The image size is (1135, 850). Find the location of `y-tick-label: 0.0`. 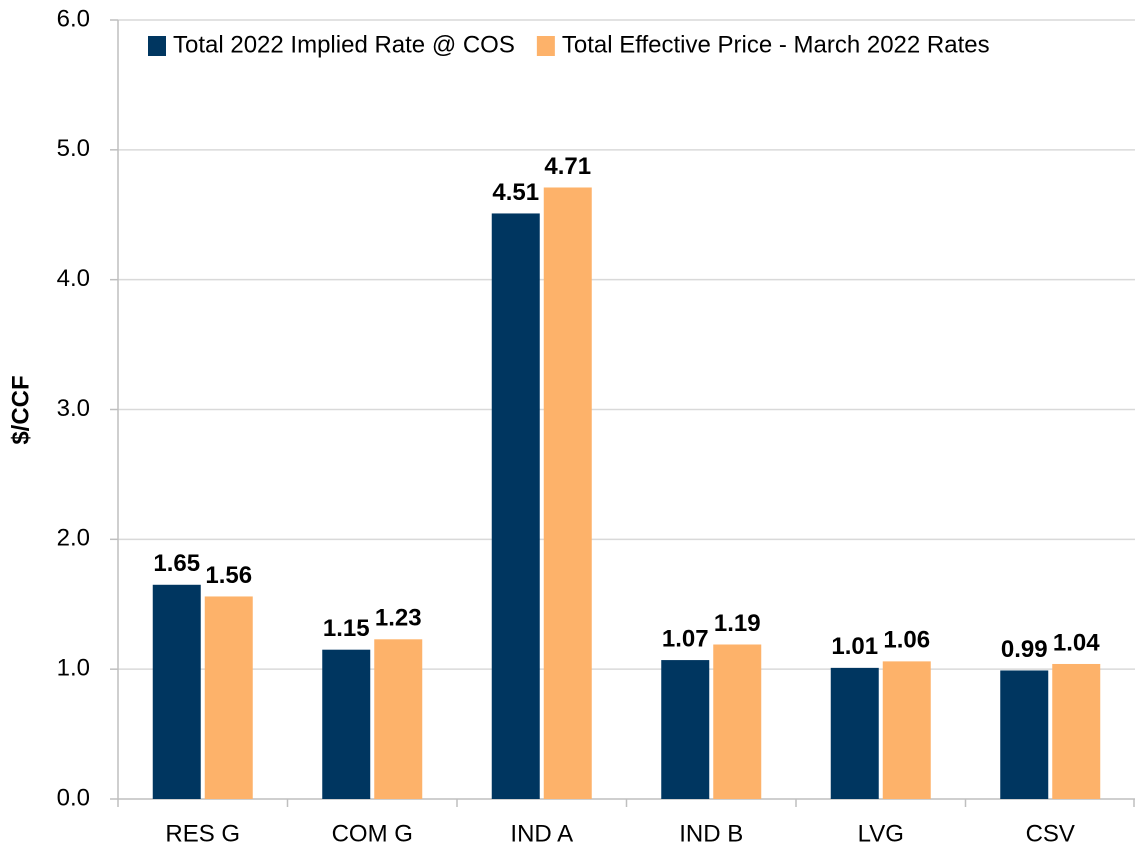

y-tick-label: 0.0 is located at coordinates (73, 797).